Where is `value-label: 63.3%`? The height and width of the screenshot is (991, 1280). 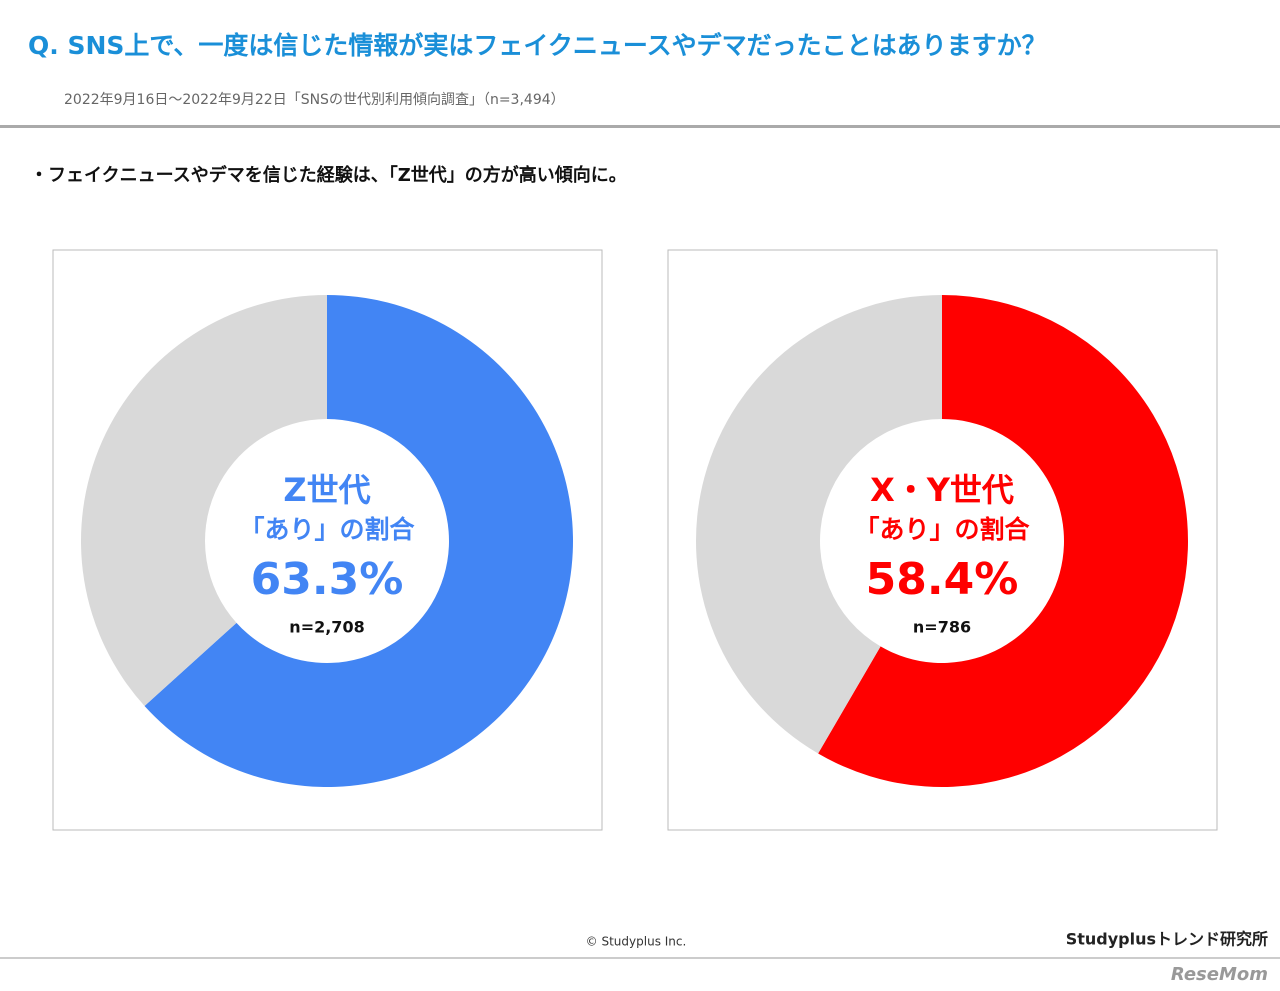 value-label: 63.3% is located at coordinates (327, 579).